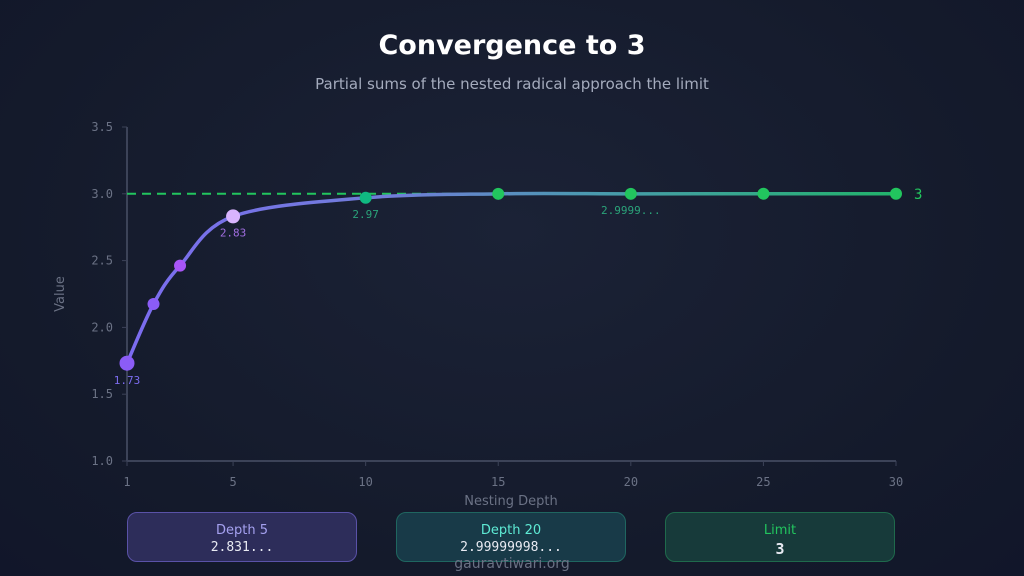 Image resolution: width=1024 pixels, height=576 pixels. What do you see at coordinates (918, 195) in the screenshot?
I see `limit-label: 3` at bounding box center [918, 195].